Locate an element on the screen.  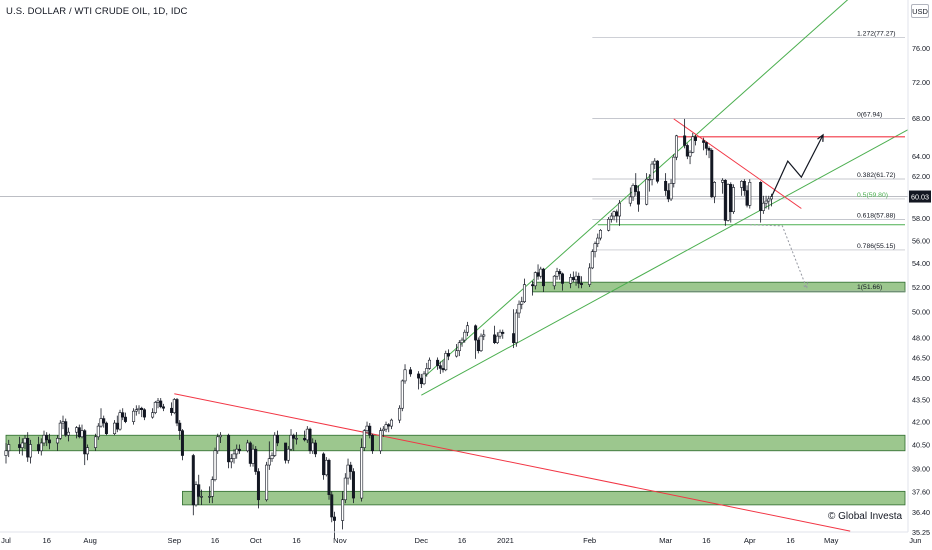
fib-level-label: 1(51.66) is located at coordinates (869, 287).